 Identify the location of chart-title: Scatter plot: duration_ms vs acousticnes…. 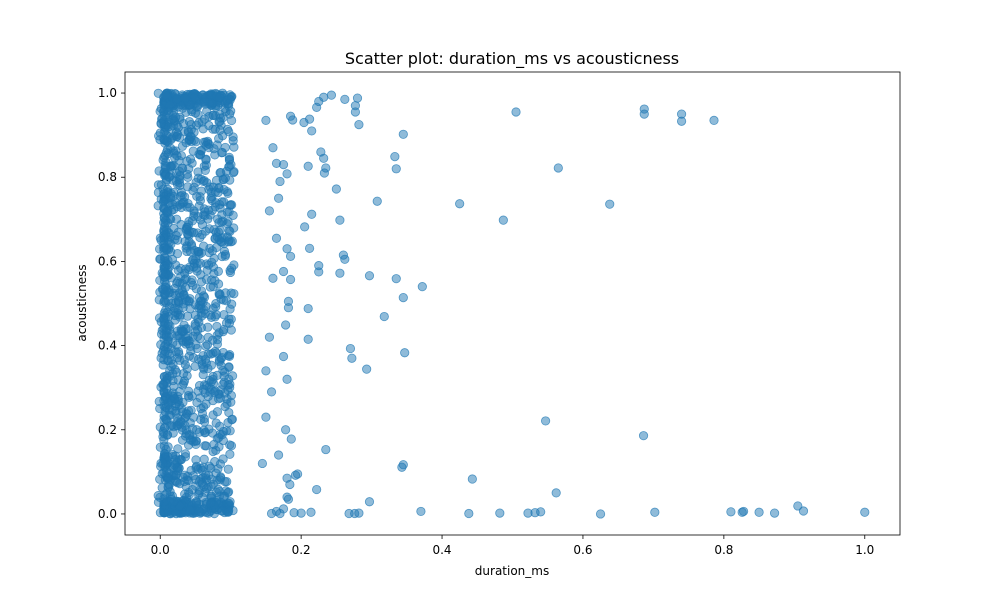
(512, 59).